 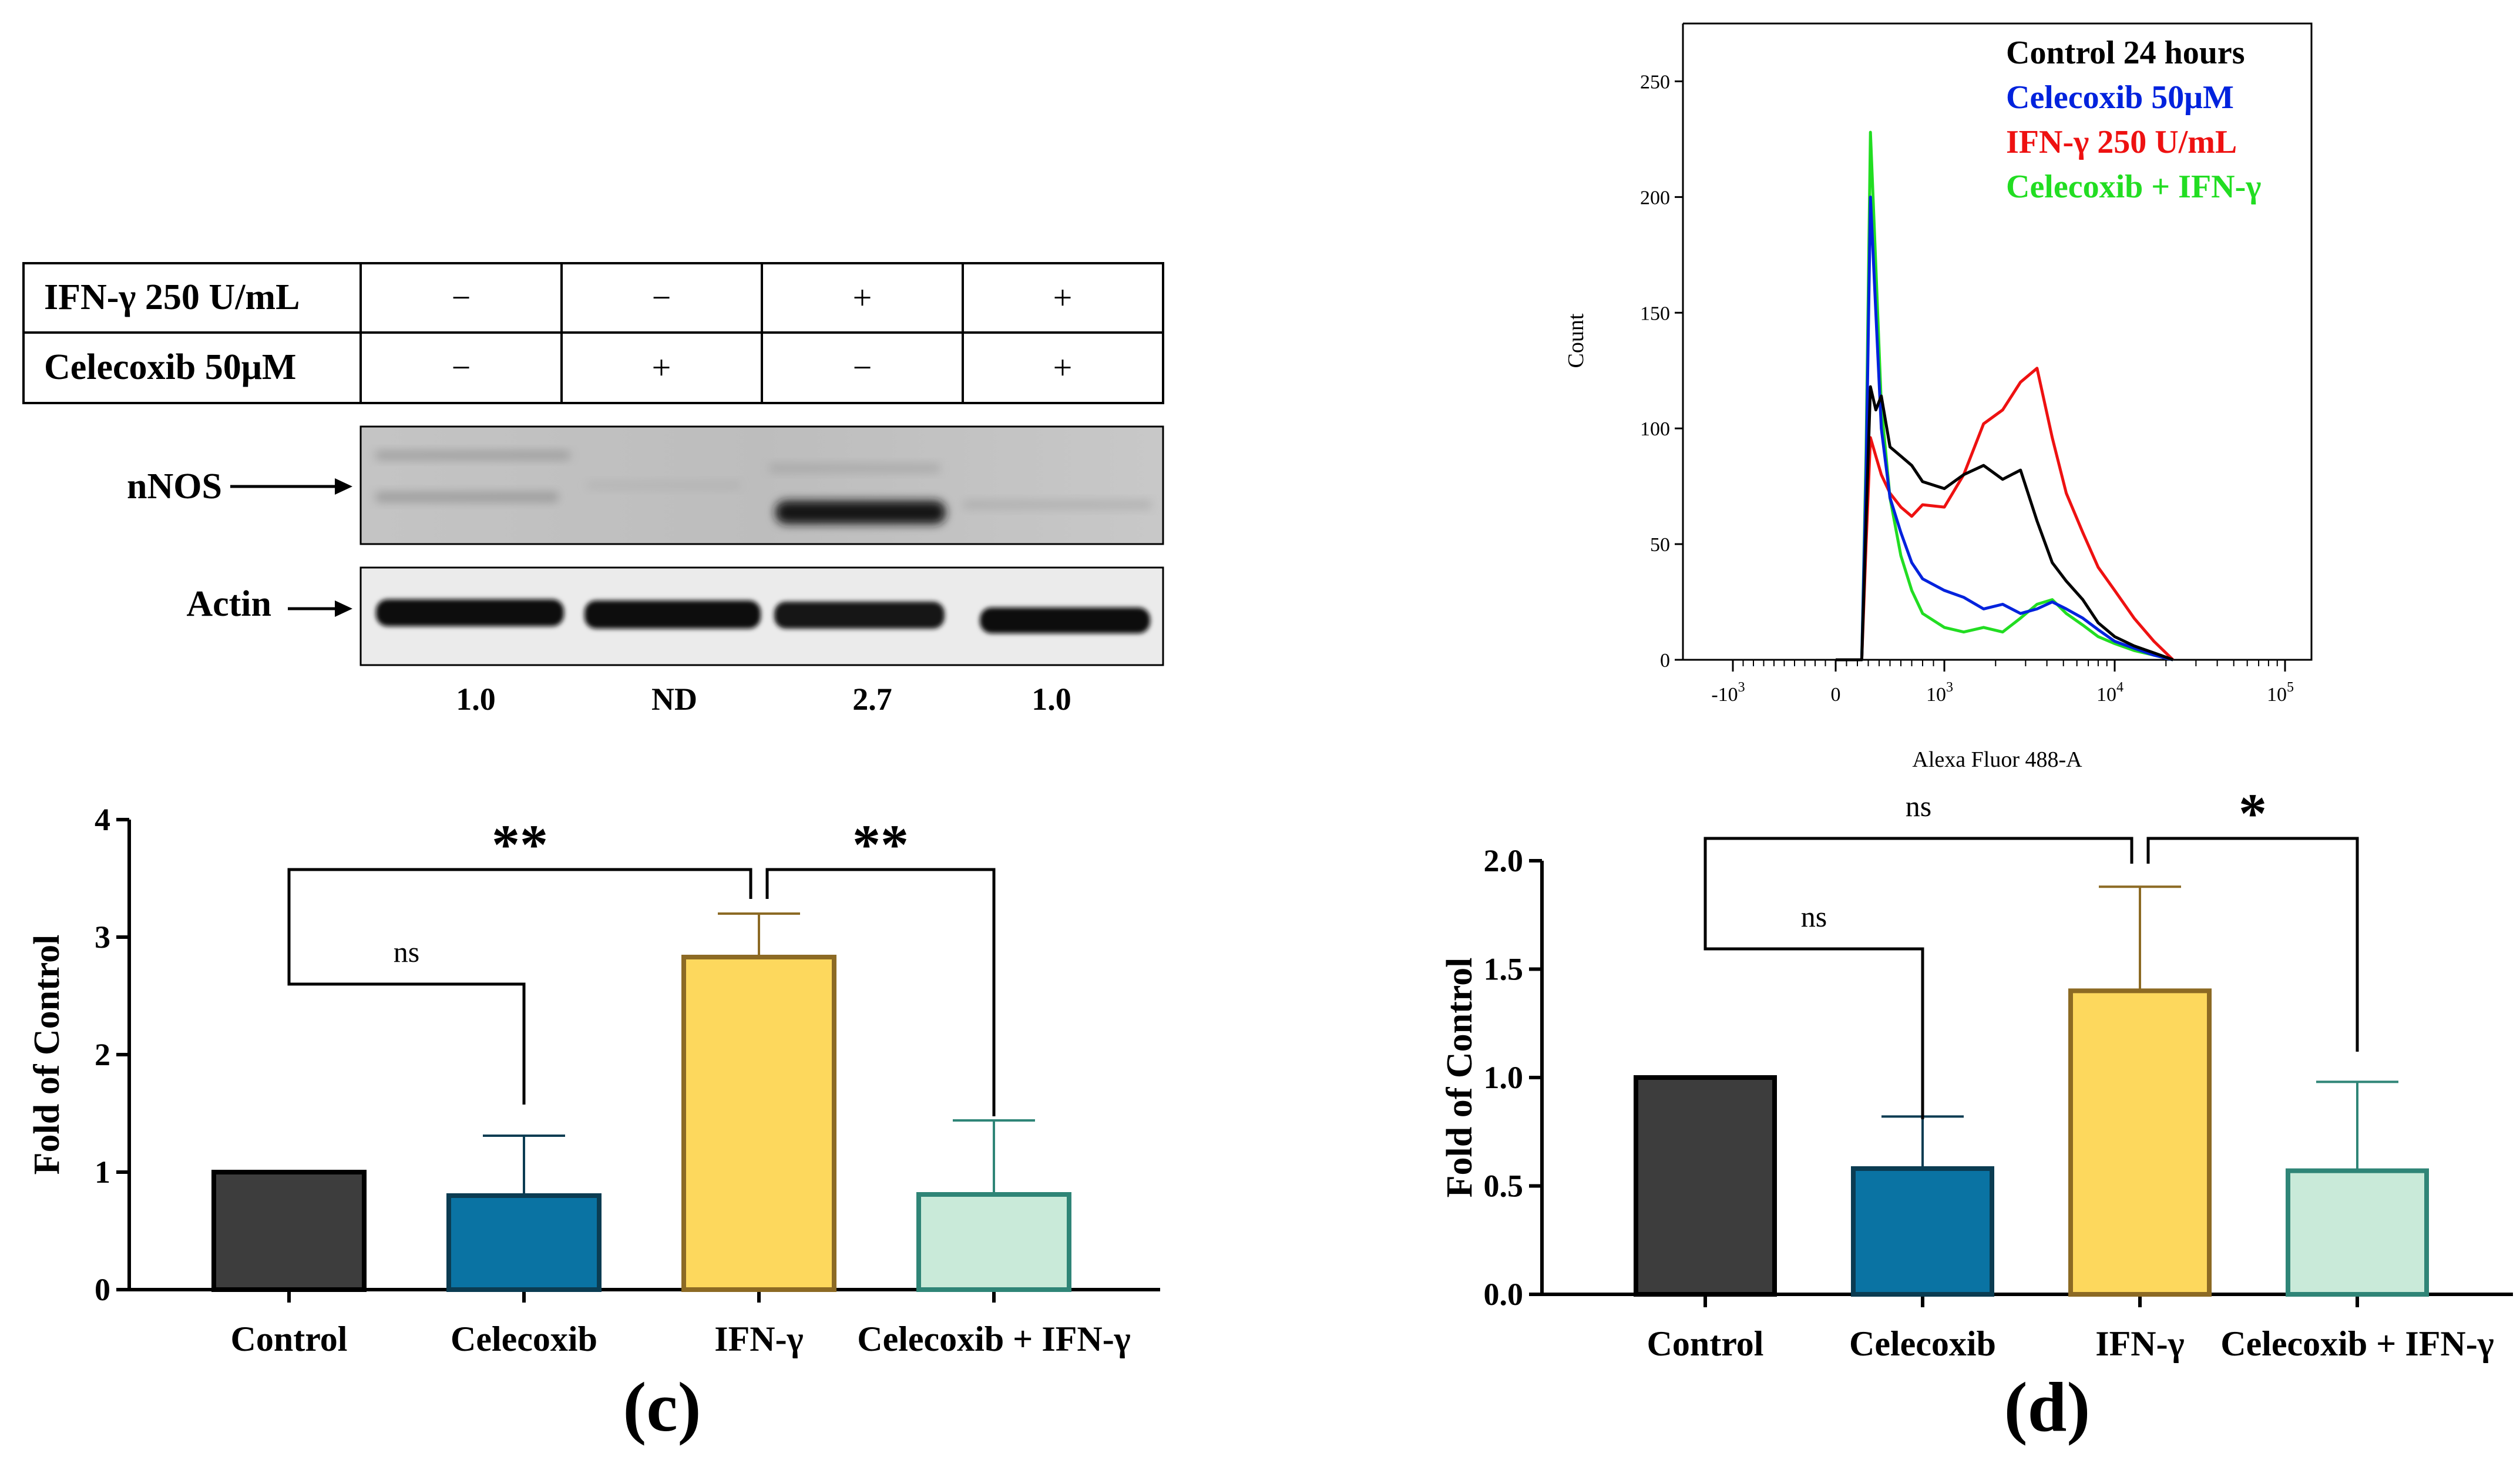 I want to click on histogram-line-ifn-250-u-ml, so click(x=2005, y=514).